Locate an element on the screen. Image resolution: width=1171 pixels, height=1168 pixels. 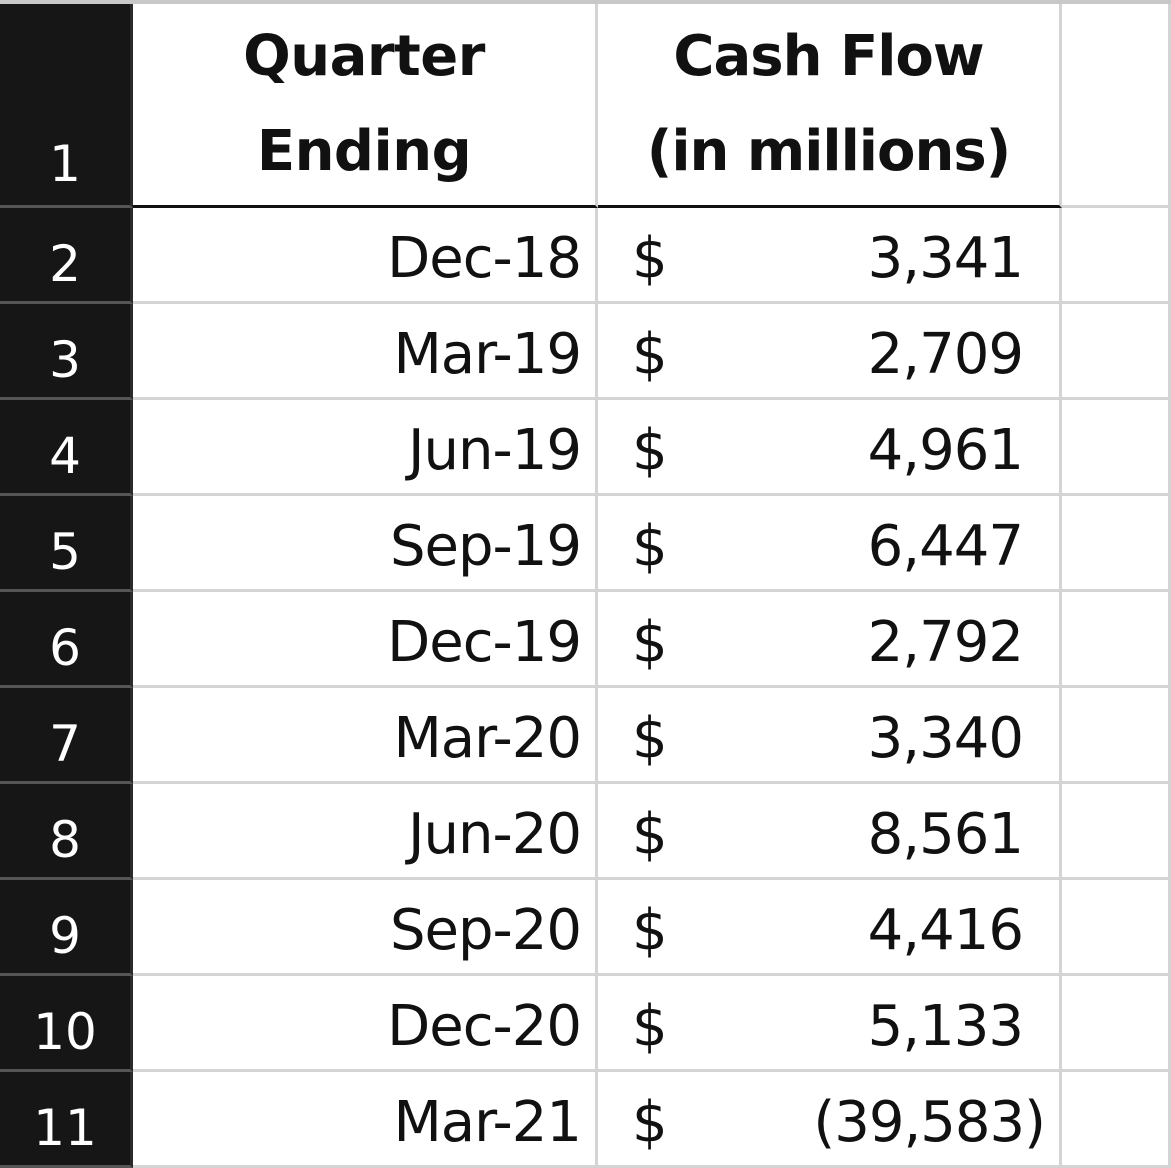
row-header-6: 6 is located at coordinates (66, 640).